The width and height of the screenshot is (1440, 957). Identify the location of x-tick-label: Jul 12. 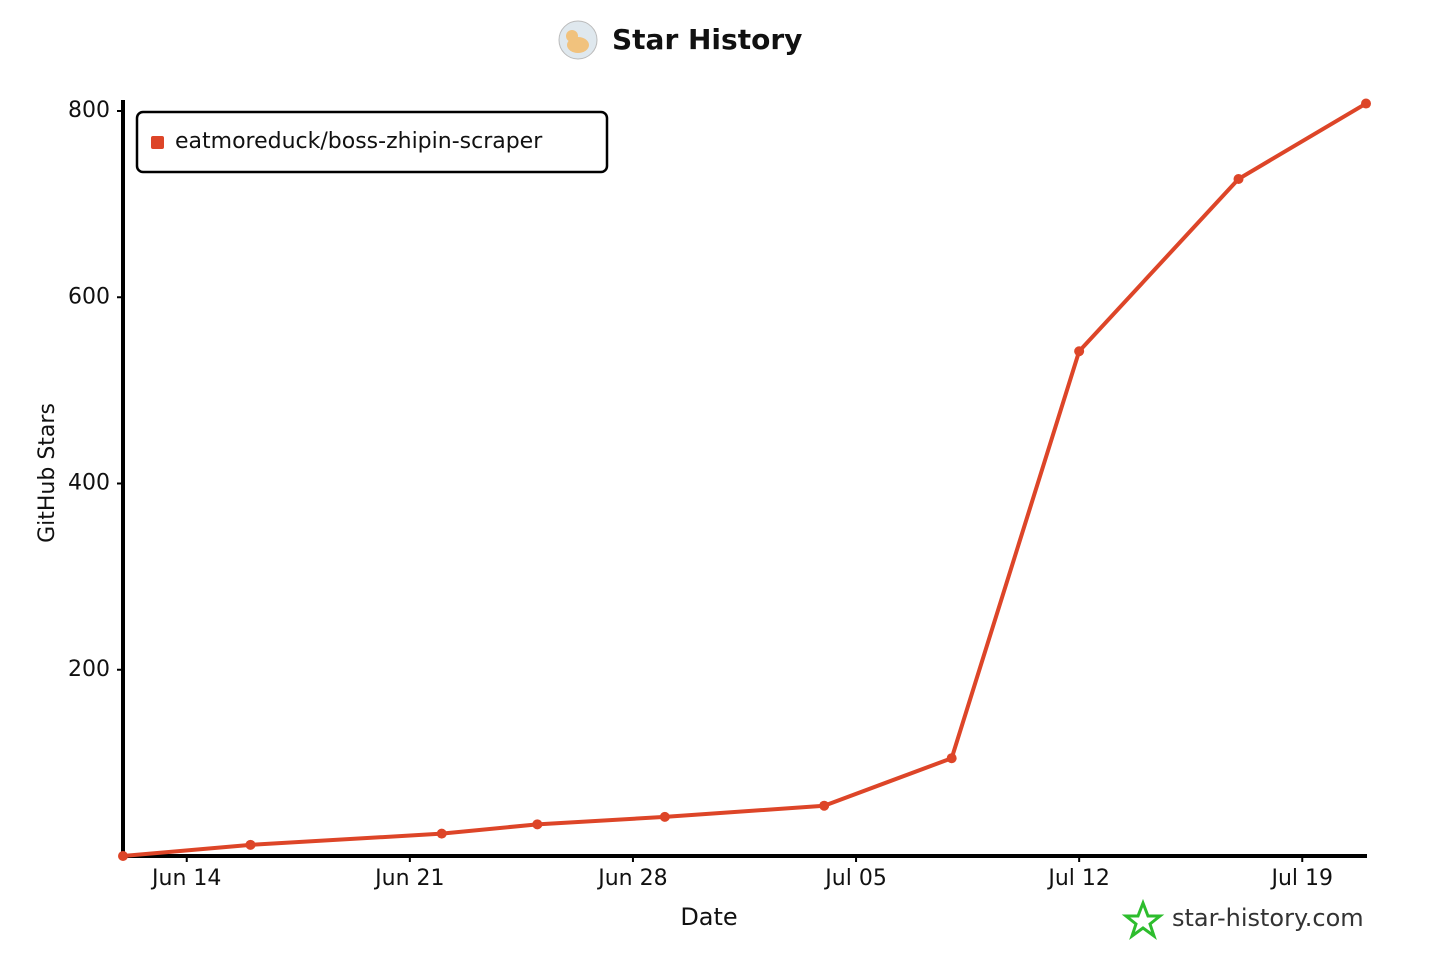
(1078, 878).